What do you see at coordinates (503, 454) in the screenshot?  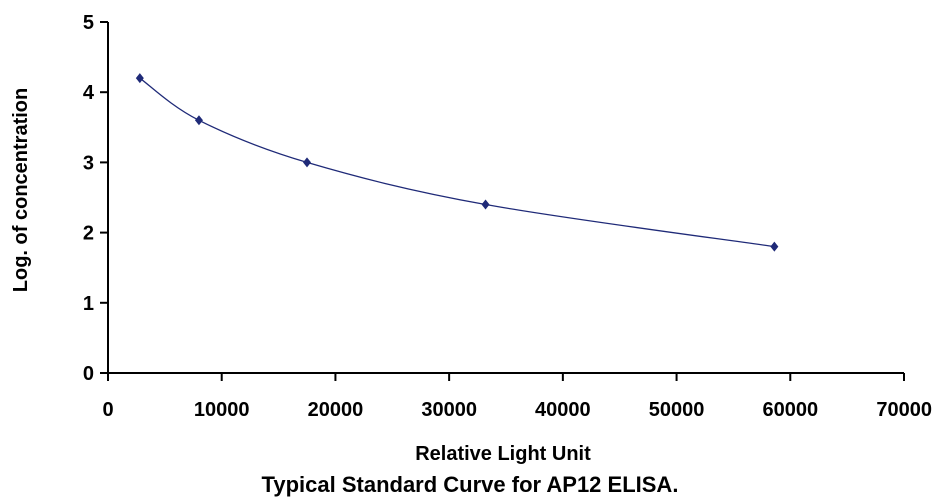 I see `x-axis-title: Relative Light Unit` at bounding box center [503, 454].